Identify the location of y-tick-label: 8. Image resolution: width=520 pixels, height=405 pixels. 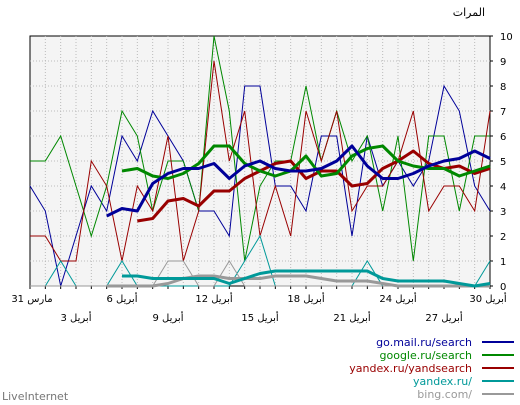
(503, 87).